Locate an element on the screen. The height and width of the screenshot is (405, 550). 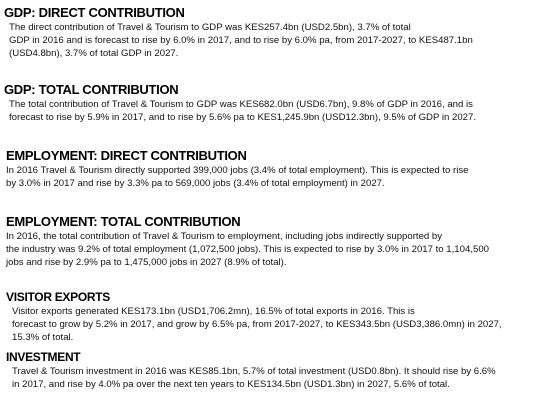
text-line: 15.3% of total. is located at coordinates (43, 337).